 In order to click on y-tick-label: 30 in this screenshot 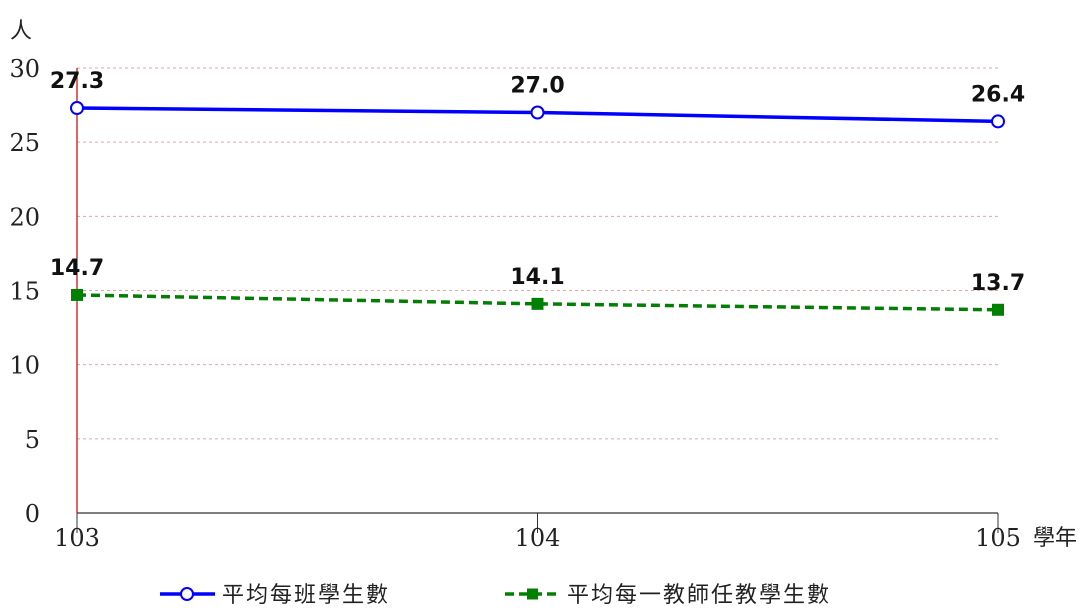, I will do `click(24, 69)`.